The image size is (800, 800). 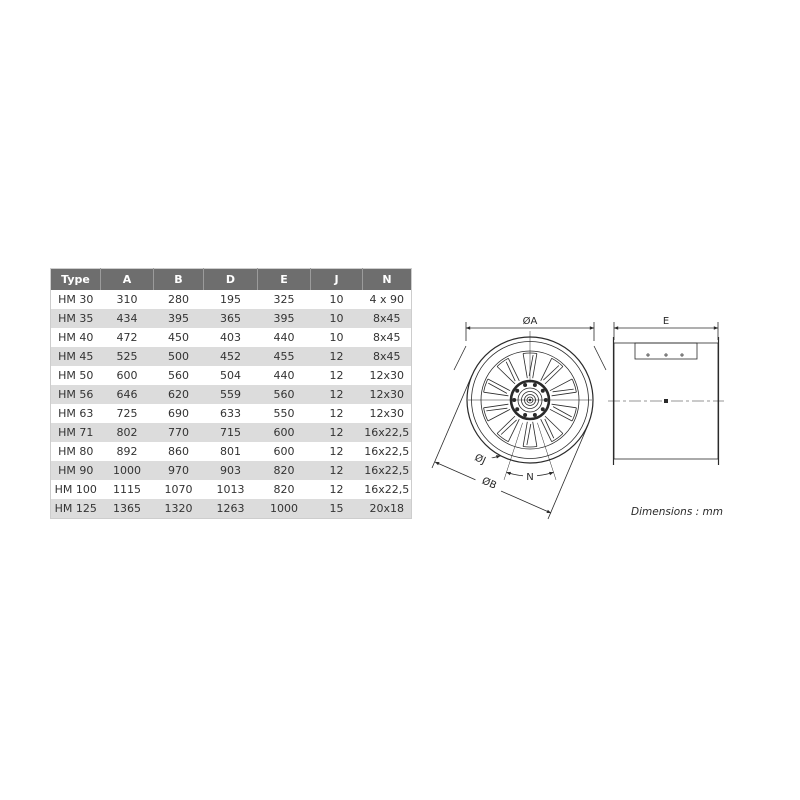 I want to click on terminal-box, so click(x=666, y=351).